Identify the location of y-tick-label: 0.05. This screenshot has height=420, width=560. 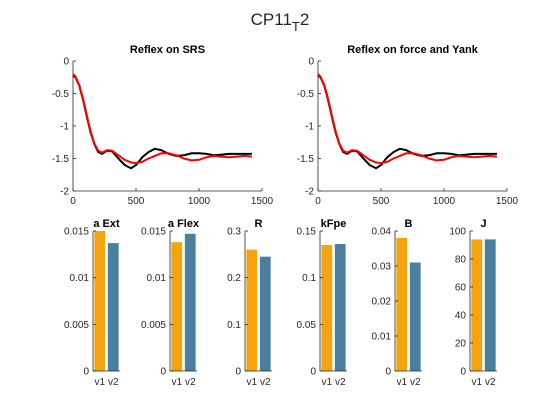
(307, 325).